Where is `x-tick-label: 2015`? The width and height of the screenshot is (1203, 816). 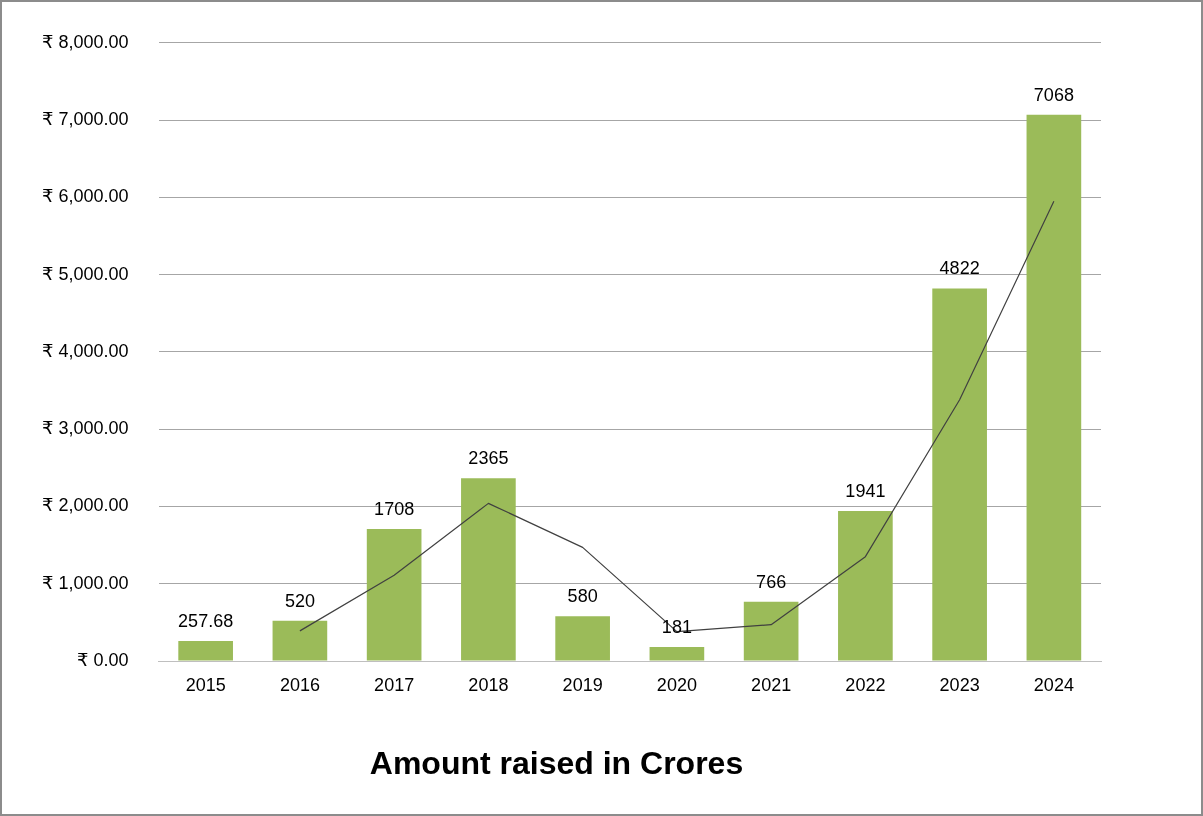 x-tick-label: 2015 is located at coordinates (205, 684).